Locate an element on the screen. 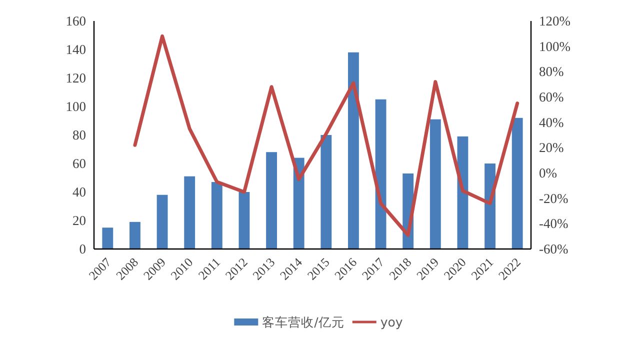 The width and height of the screenshot is (640, 346). y-tick-label: 160 is located at coordinates (76, 21).